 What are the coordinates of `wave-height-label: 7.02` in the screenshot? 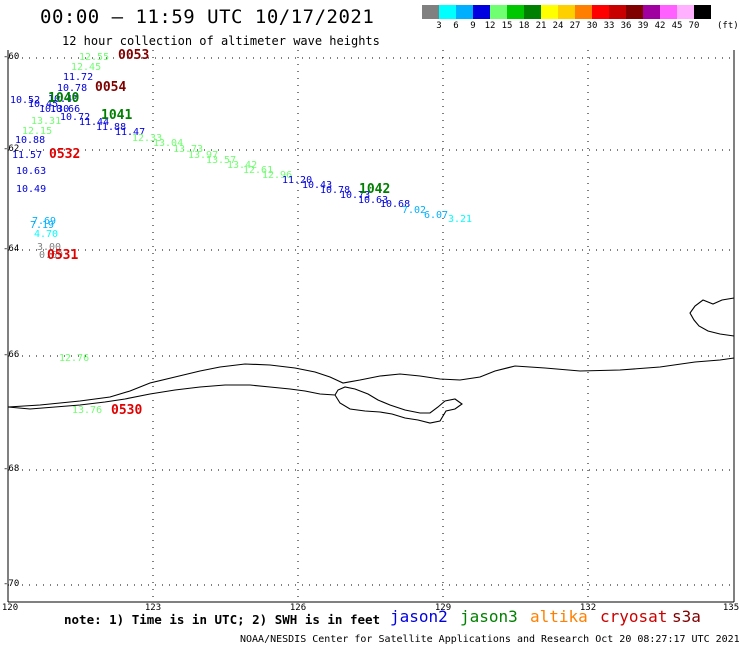 It's located at (414, 210).